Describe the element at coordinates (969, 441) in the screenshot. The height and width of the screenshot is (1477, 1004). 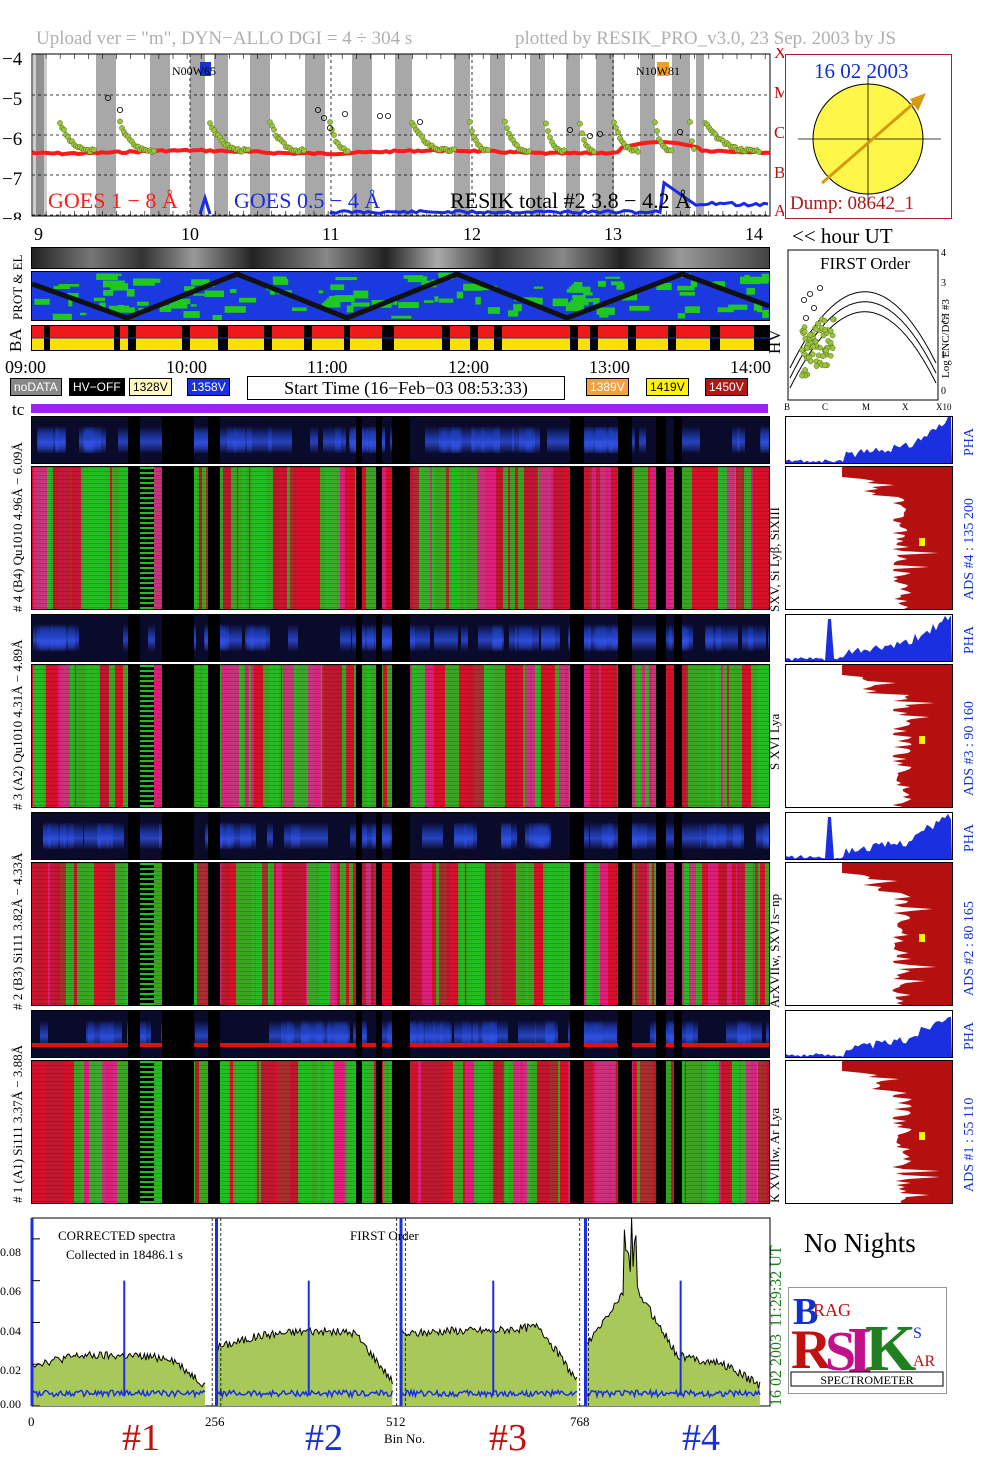
I see `pha4-label: PHA` at that location.